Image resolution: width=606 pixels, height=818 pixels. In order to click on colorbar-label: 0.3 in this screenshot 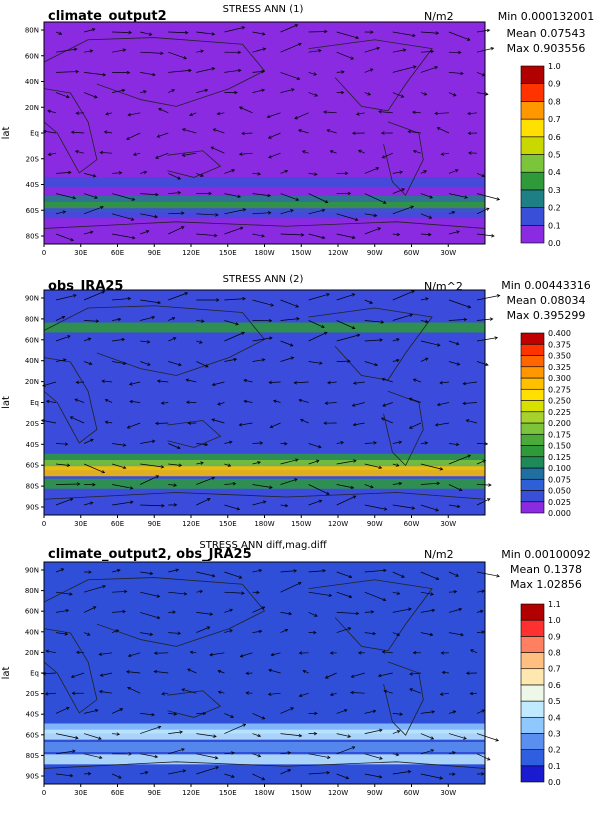, I will do `click(554, 190)`.